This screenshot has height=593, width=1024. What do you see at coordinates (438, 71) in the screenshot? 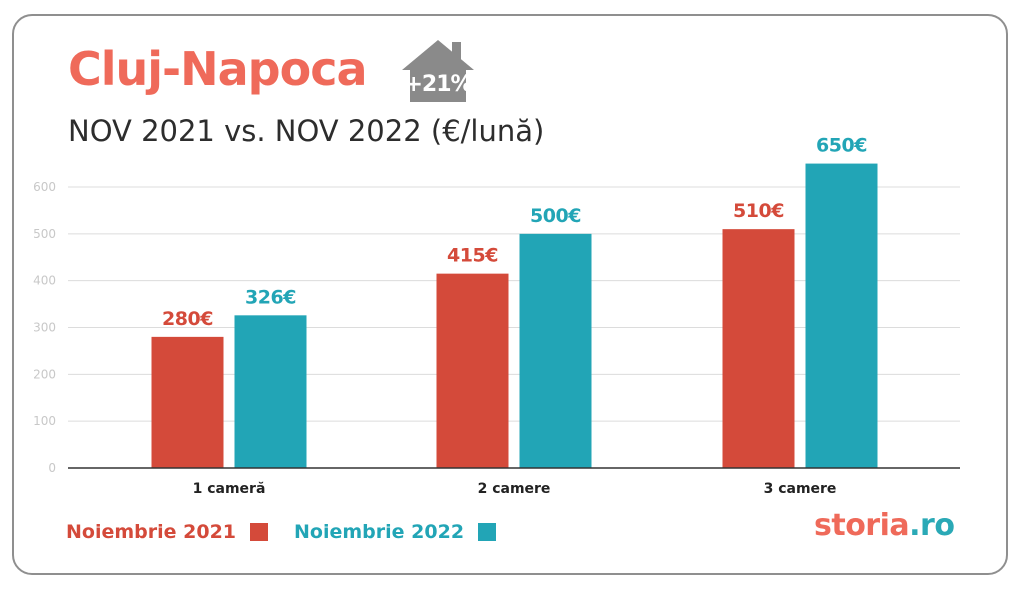
I see `house-badge-icon: +21%` at bounding box center [438, 71].